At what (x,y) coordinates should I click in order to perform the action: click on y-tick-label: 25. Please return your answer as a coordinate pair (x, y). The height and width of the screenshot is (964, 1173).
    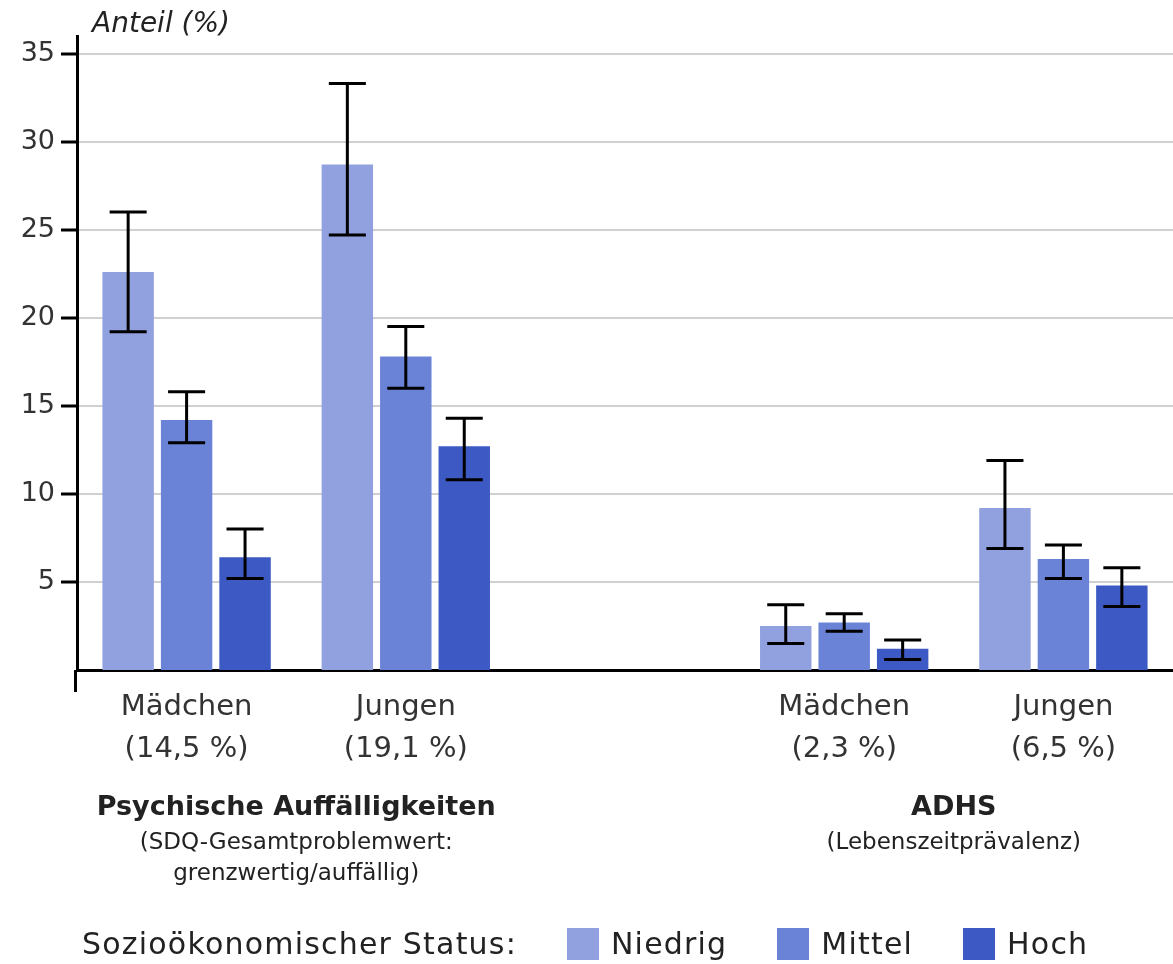
    Looking at the image, I should click on (37, 227).